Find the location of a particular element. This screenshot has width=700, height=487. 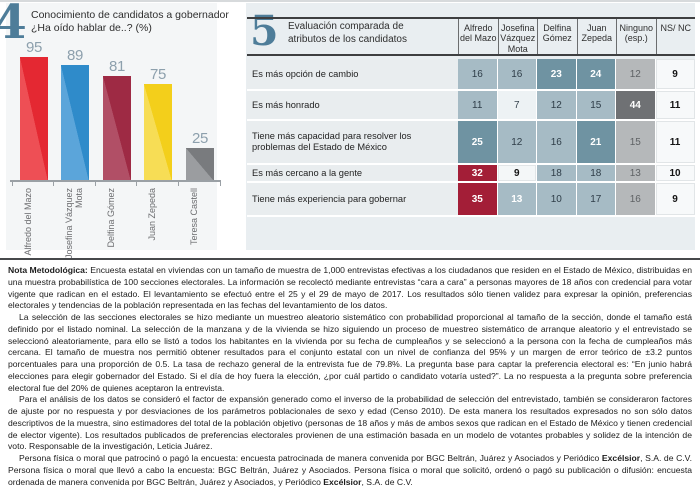

bar-label: Juan Zepeda is located at coordinates (152, 214).